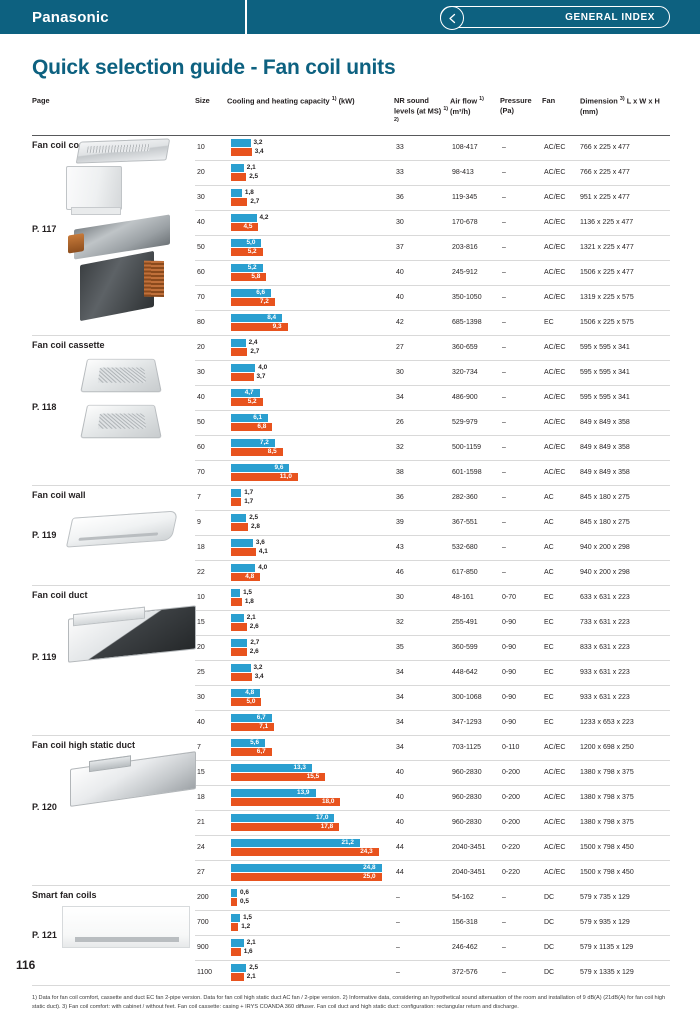 Image resolution: width=700 pixels, height=1012 pixels. What do you see at coordinates (44, 807) in the screenshot?
I see `page-reference-link: P. 120` at bounding box center [44, 807].